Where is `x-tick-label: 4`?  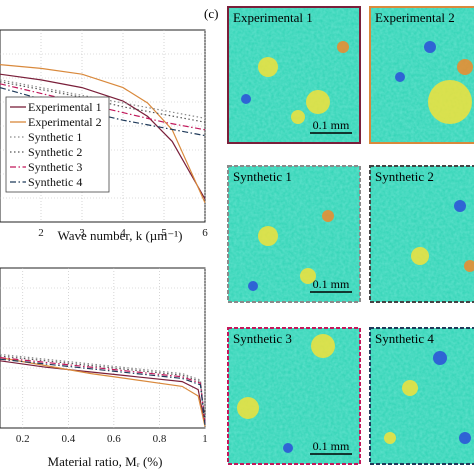 x-tick-label: 4 is located at coordinates (123, 233).